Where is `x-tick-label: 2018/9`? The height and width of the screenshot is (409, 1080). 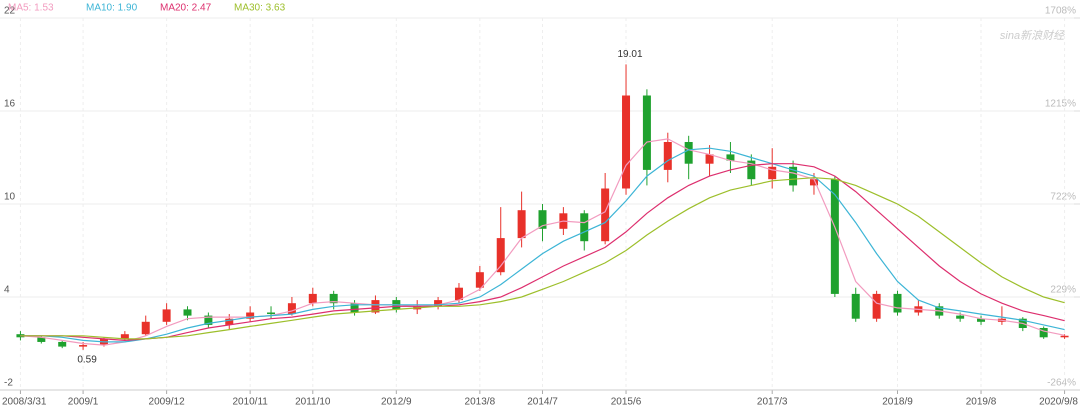
x-tick-label: 2018/9 is located at coordinates (897, 402).